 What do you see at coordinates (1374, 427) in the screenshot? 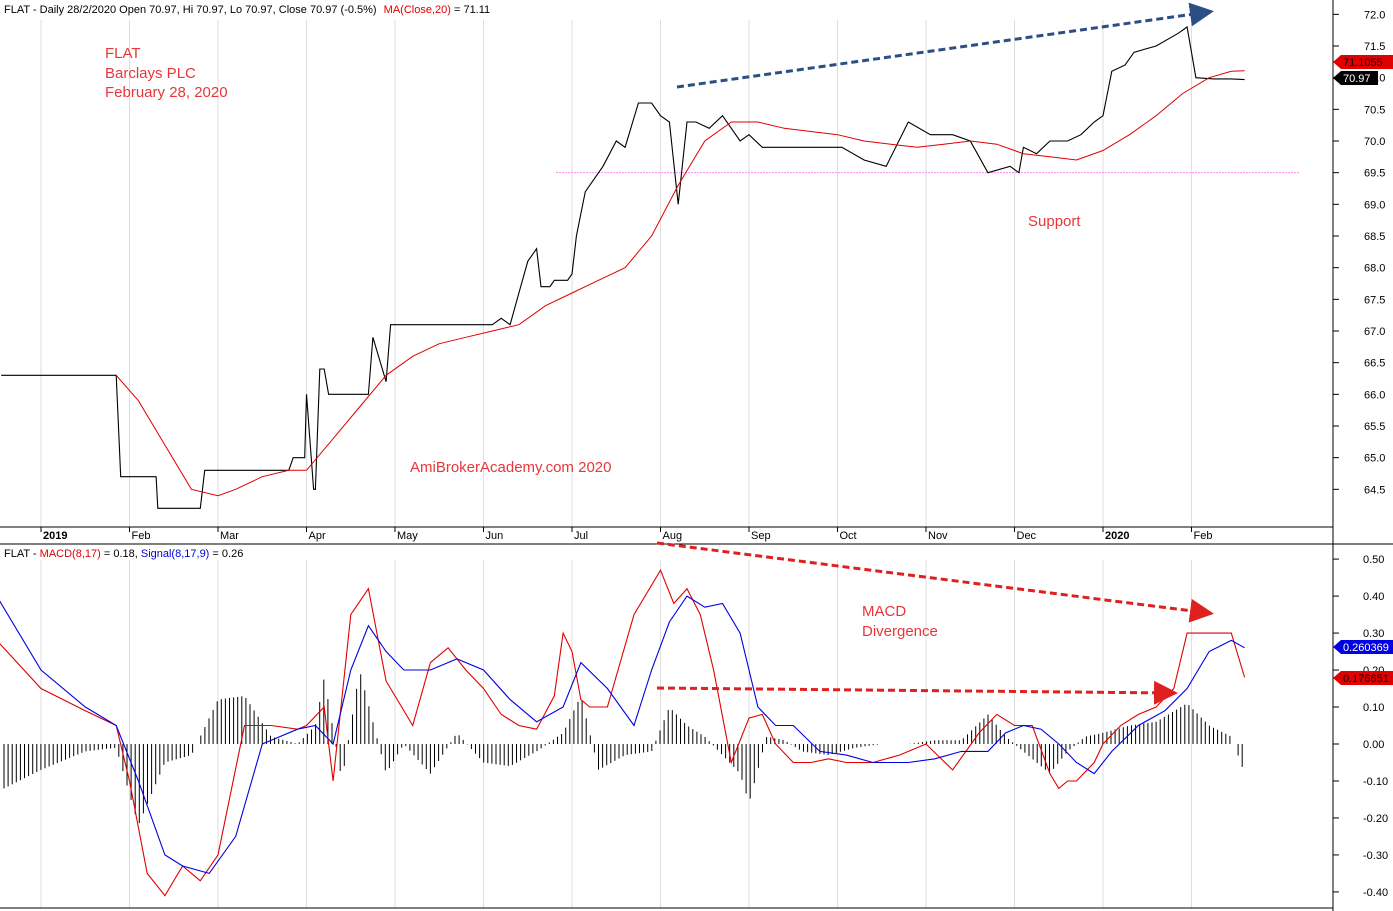
I see `price-y-tick-label-2: 65.5` at bounding box center [1374, 427].